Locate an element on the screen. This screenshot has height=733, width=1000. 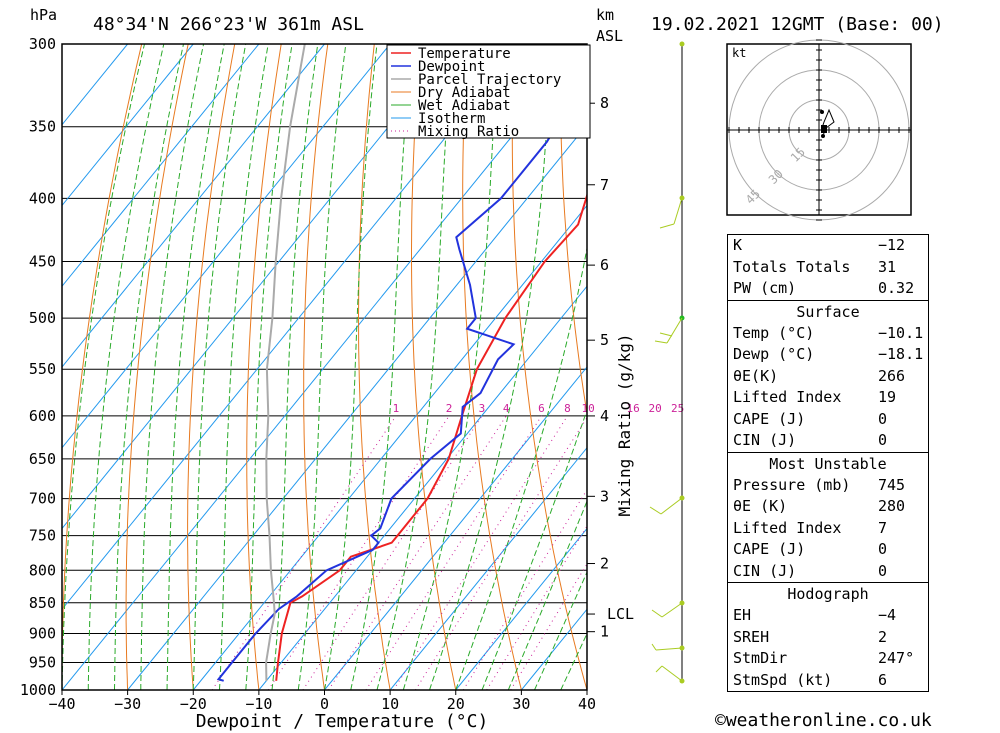
y-tick-label: 450 is located at coordinates (42, 262).